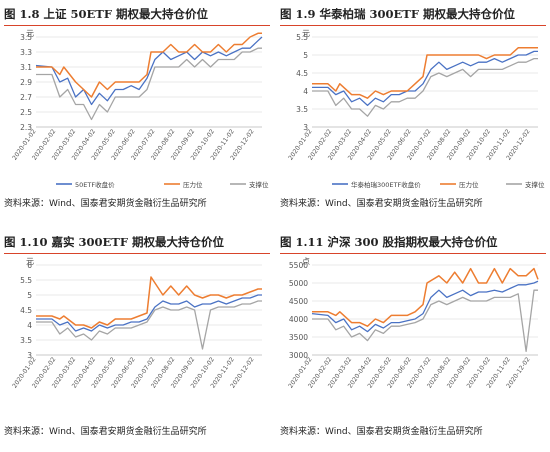 The width and height of the screenshot is (550, 452). I want to click on figure-title: 图 1.10 嘉实 300ETF 期权最大持仓价位, so click(114, 242).